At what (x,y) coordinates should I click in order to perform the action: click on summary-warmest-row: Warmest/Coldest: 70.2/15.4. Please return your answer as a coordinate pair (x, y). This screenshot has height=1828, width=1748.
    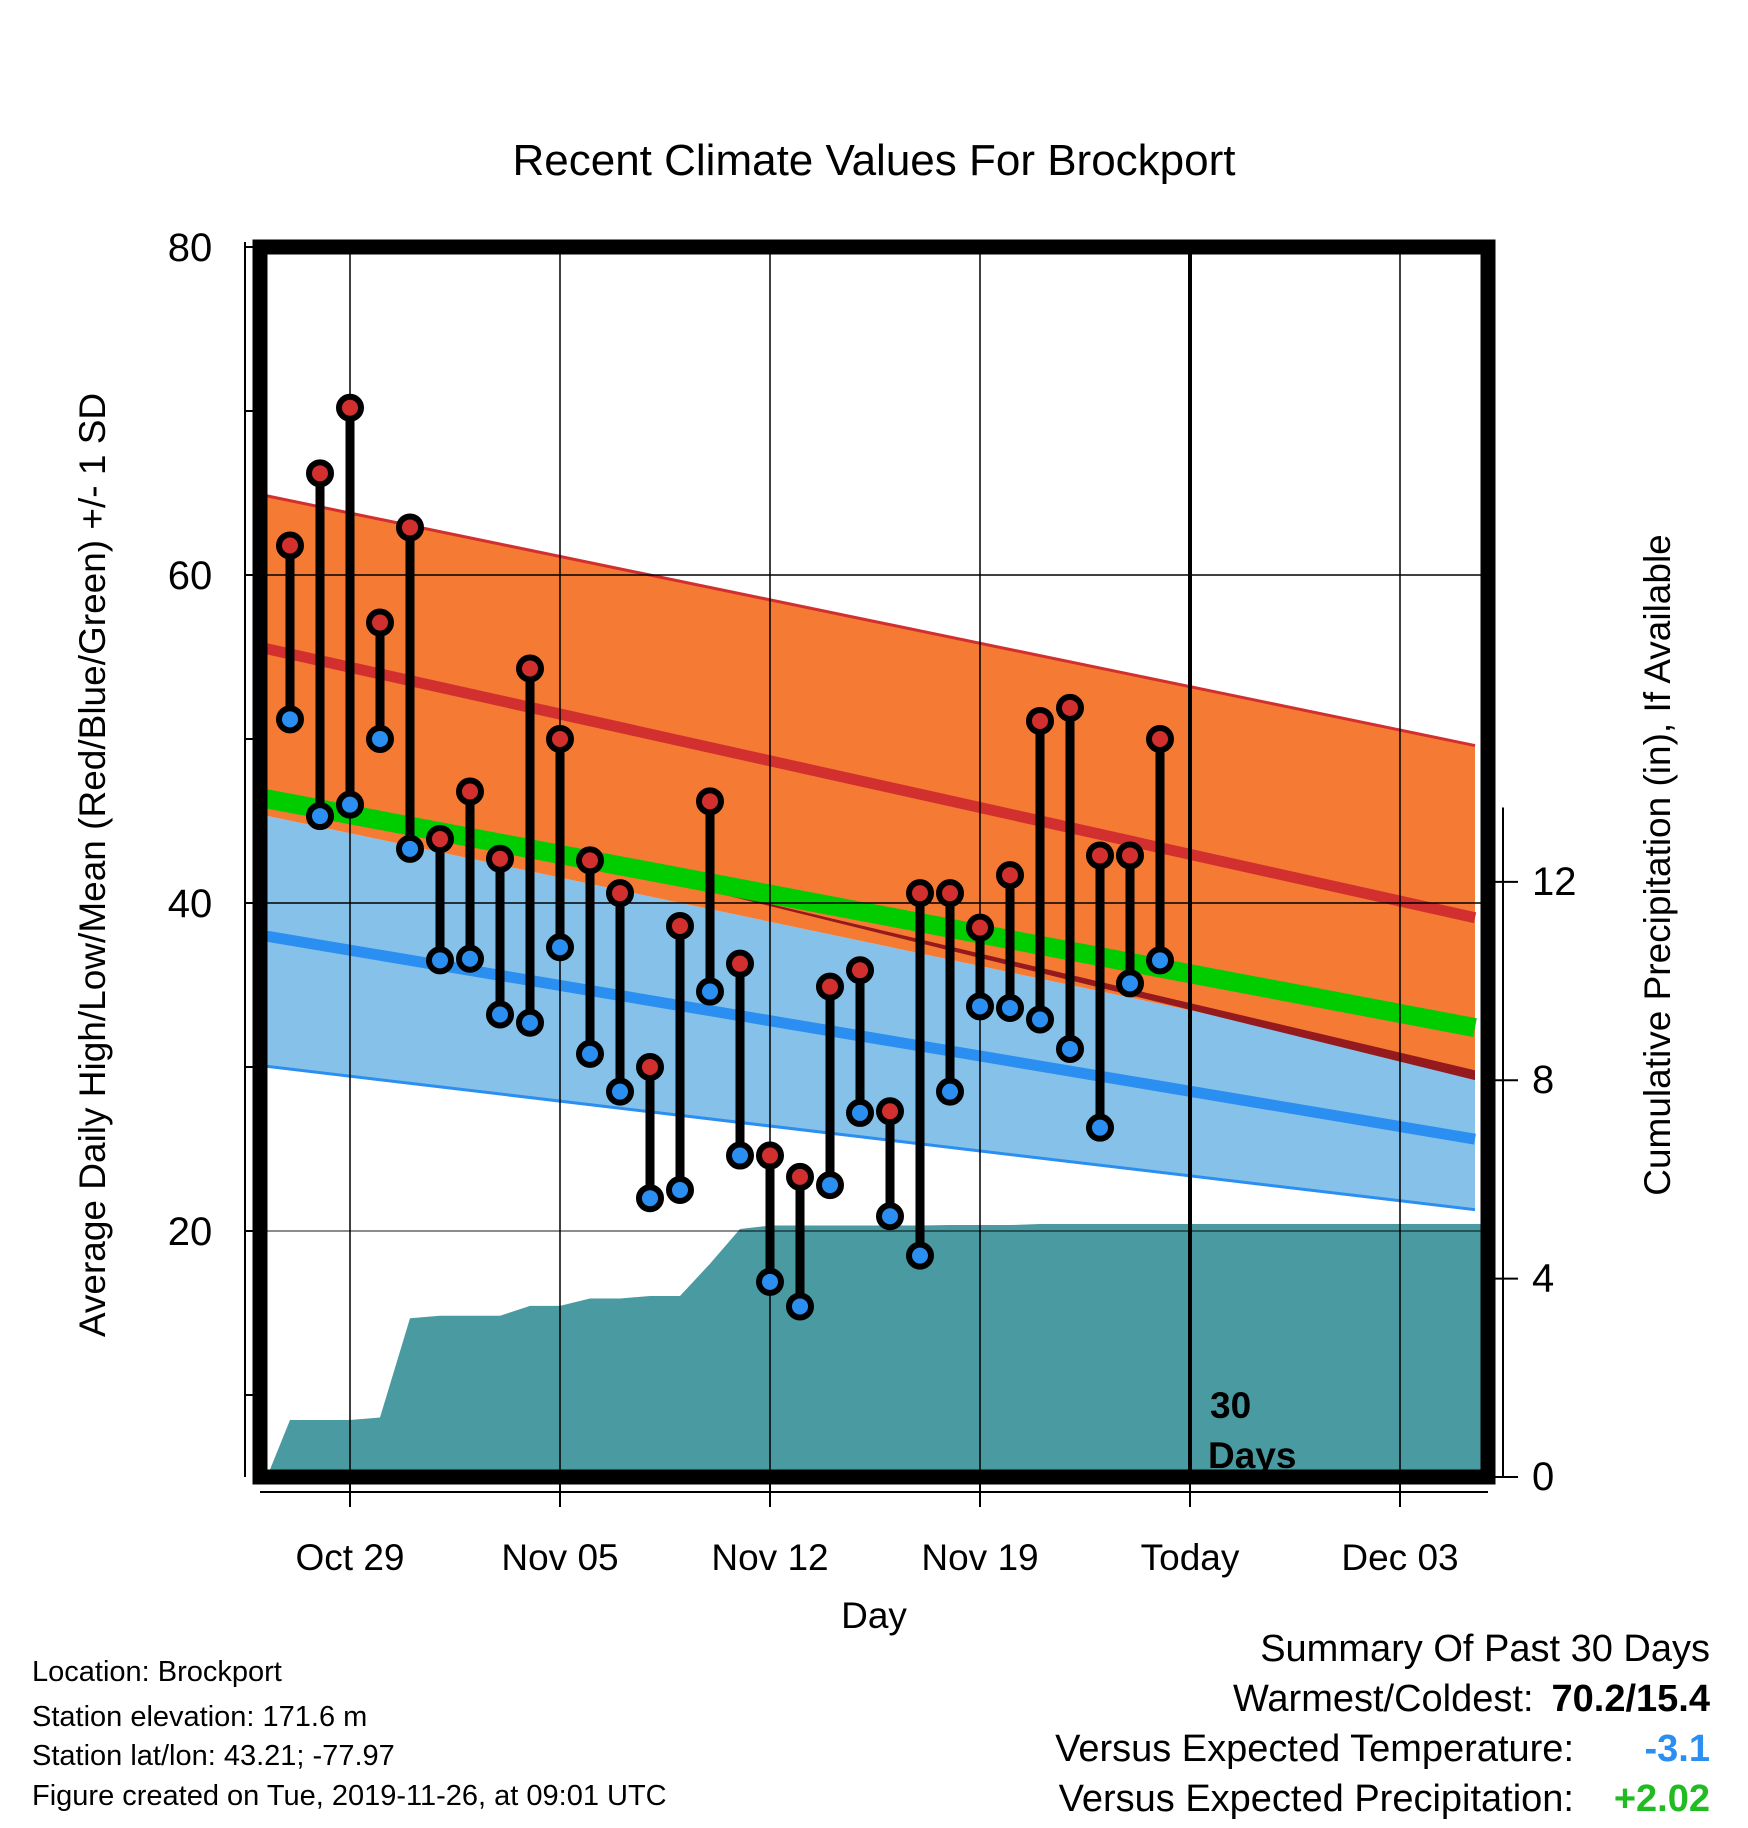
    Looking at the image, I should click on (1471, 1699).